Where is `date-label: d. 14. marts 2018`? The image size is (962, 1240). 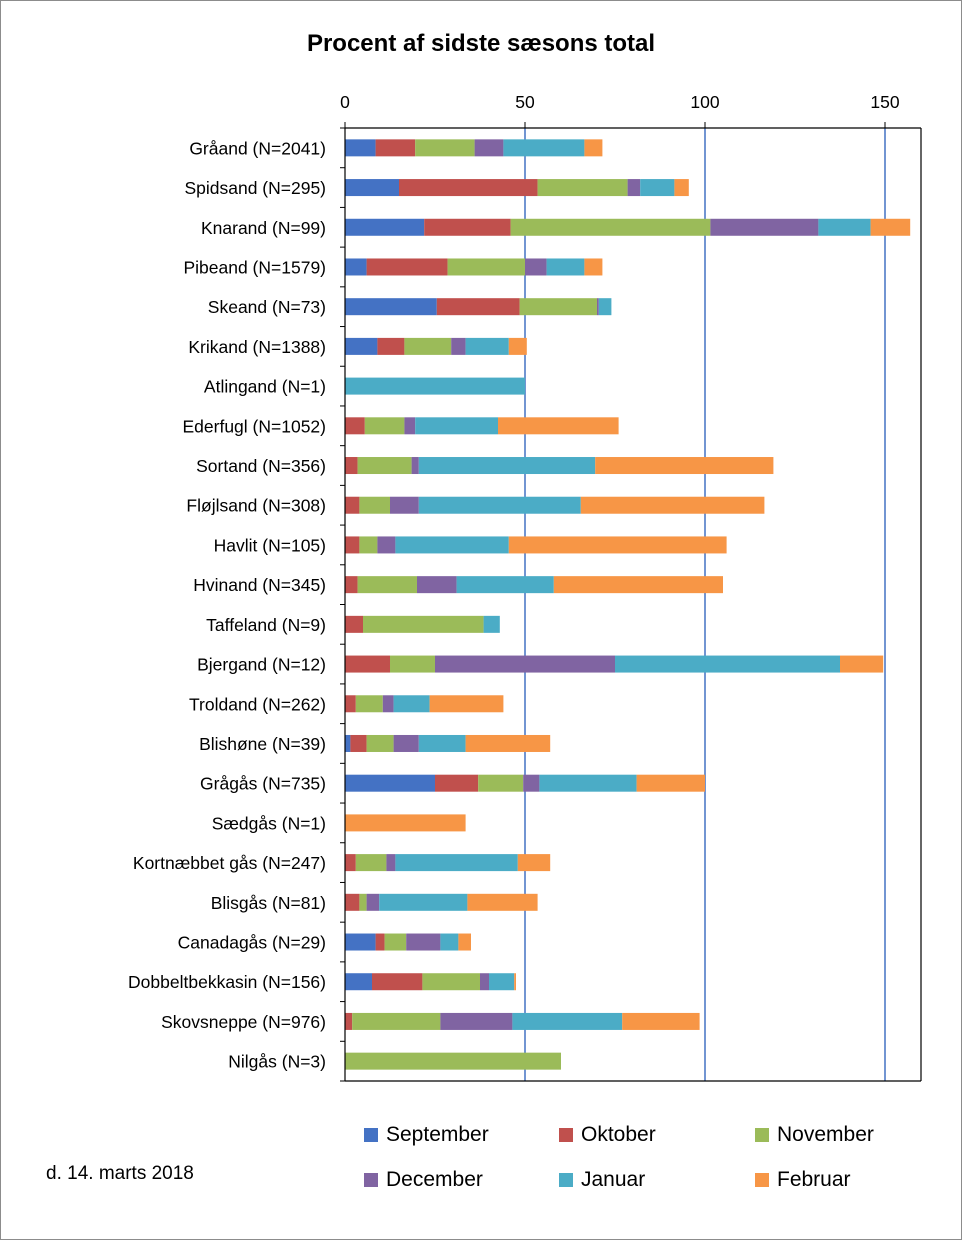 date-label: d. 14. marts 2018 is located at coordinates (120, 1173).